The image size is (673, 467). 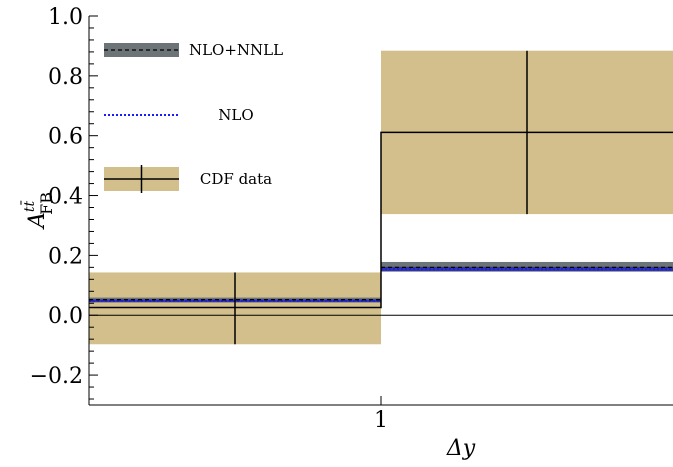 I want to click on legend-label: CDF data, so click(x=236, y=179).